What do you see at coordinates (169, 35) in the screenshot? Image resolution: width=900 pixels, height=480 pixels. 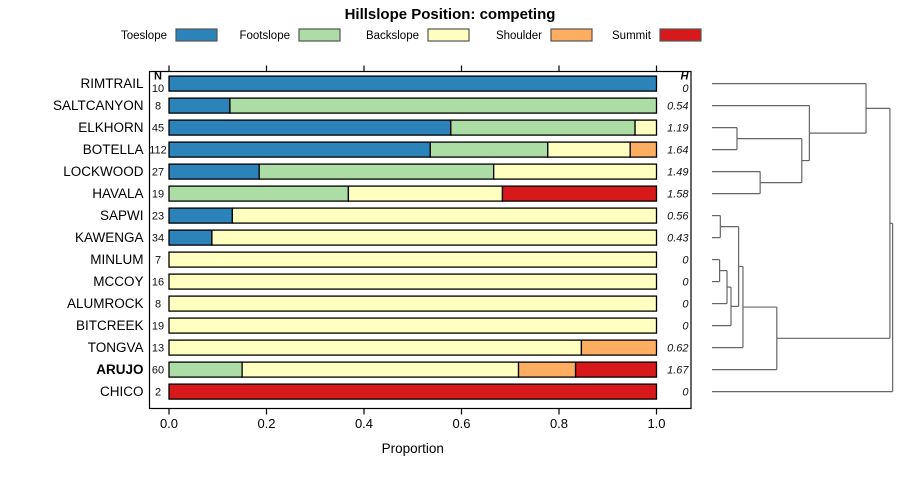 I see `legend-item-toeslope: Toeslope` at bounding box center [169, 35].